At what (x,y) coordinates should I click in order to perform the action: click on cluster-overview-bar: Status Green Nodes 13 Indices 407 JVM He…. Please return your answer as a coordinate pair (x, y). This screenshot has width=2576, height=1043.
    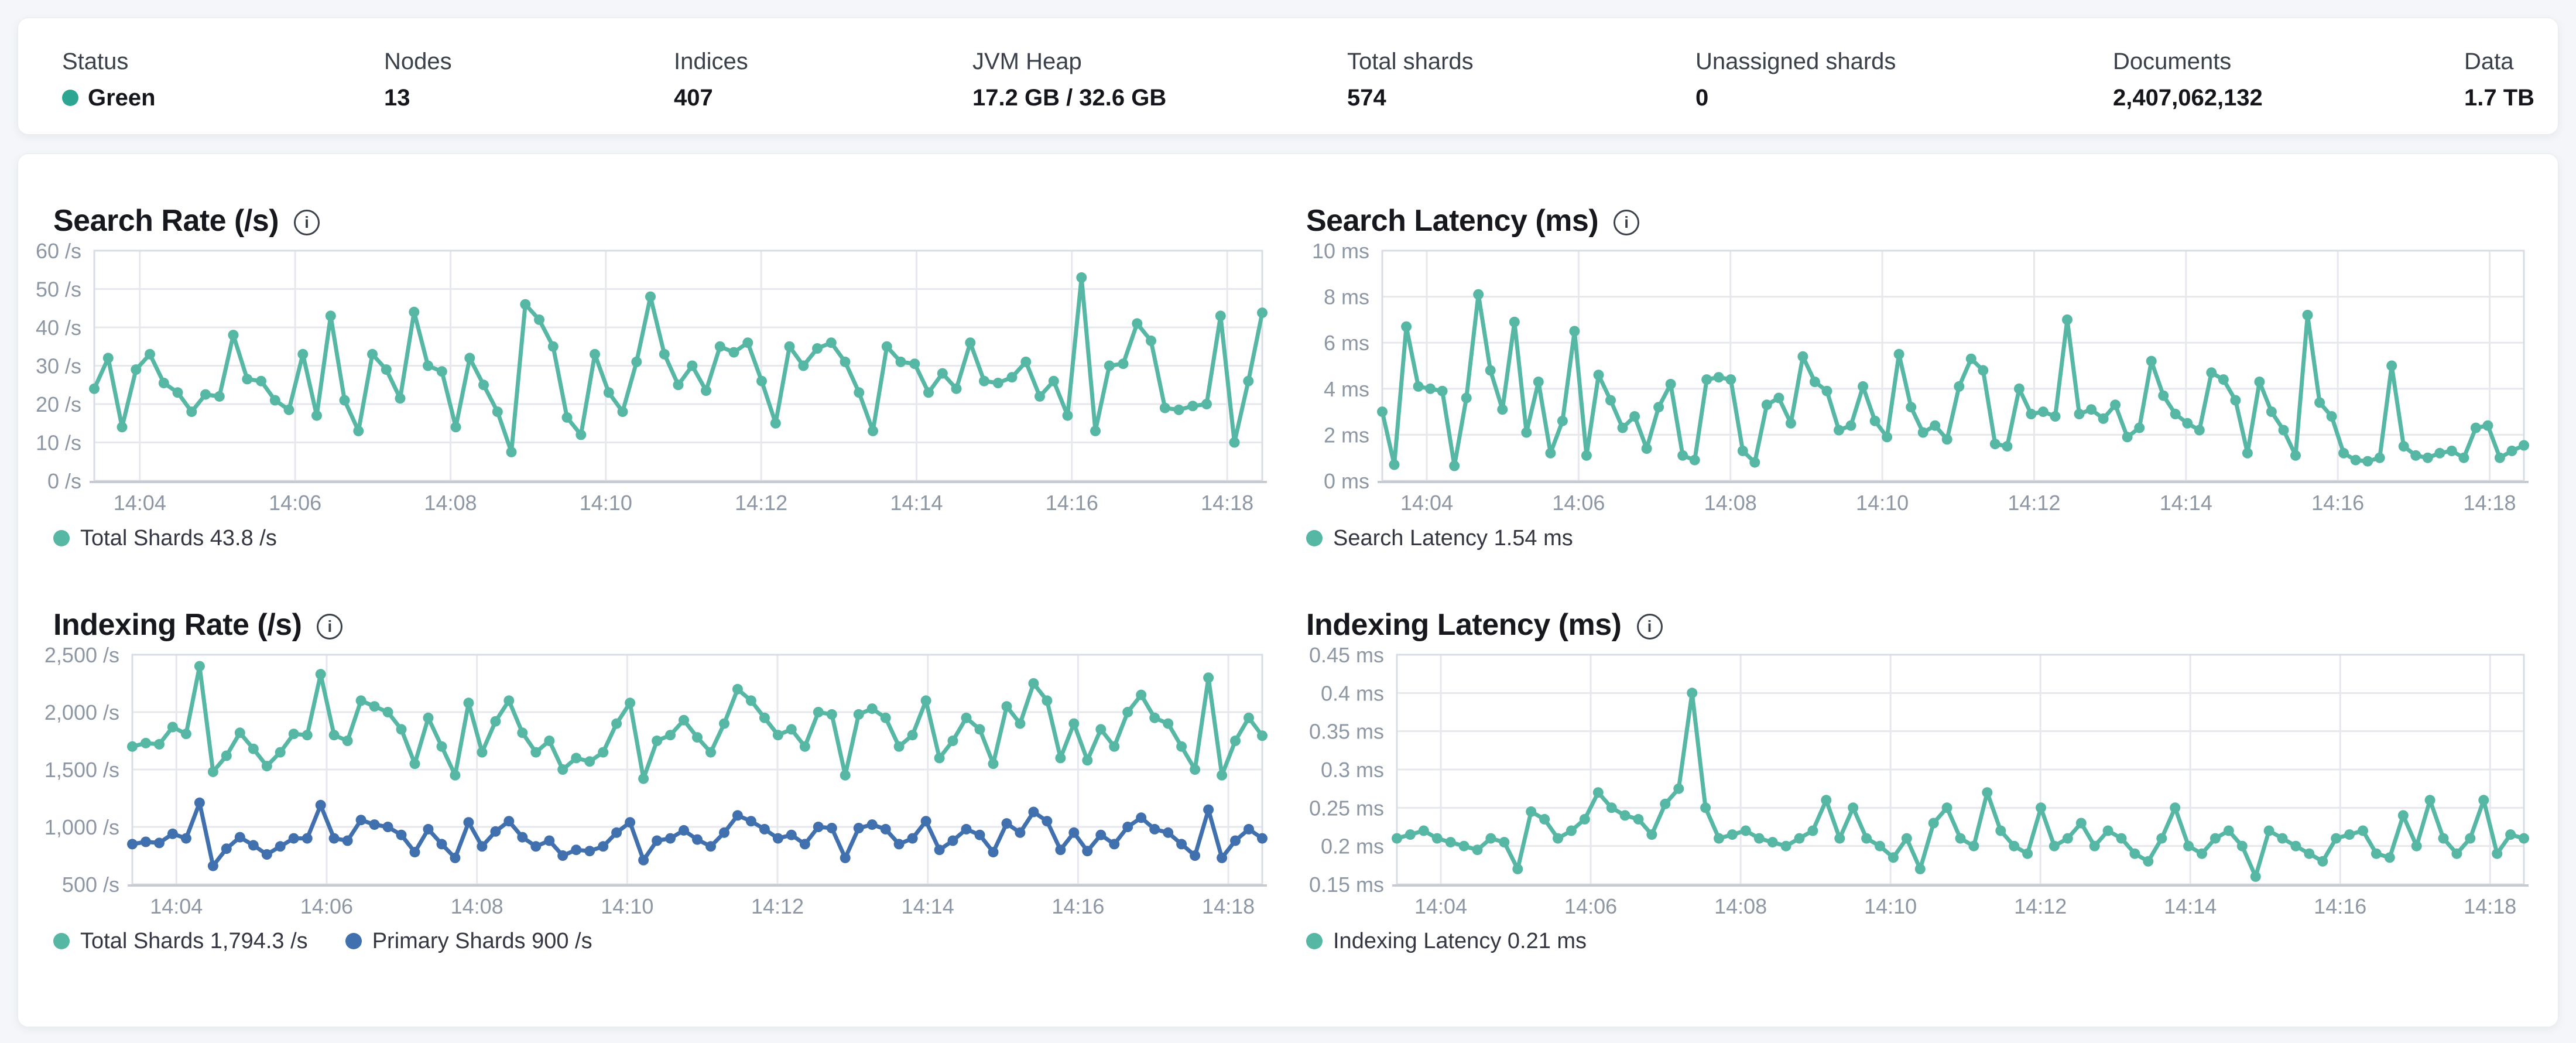
    Looking at the image, I should click on (1288, 76).